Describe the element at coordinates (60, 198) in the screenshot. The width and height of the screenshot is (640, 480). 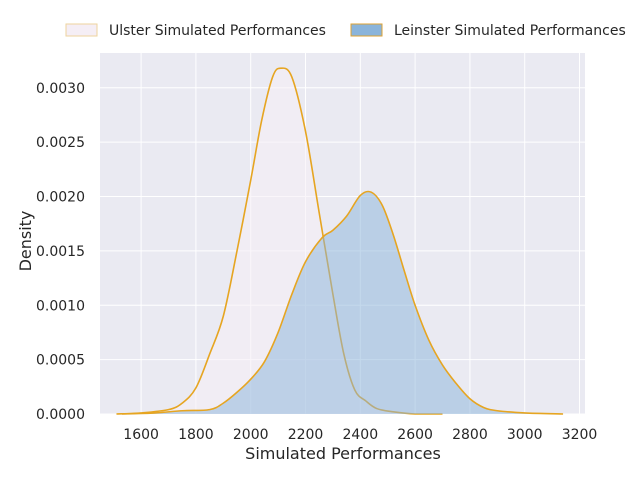
I see `y-tick-label: 0.0020` at that location.